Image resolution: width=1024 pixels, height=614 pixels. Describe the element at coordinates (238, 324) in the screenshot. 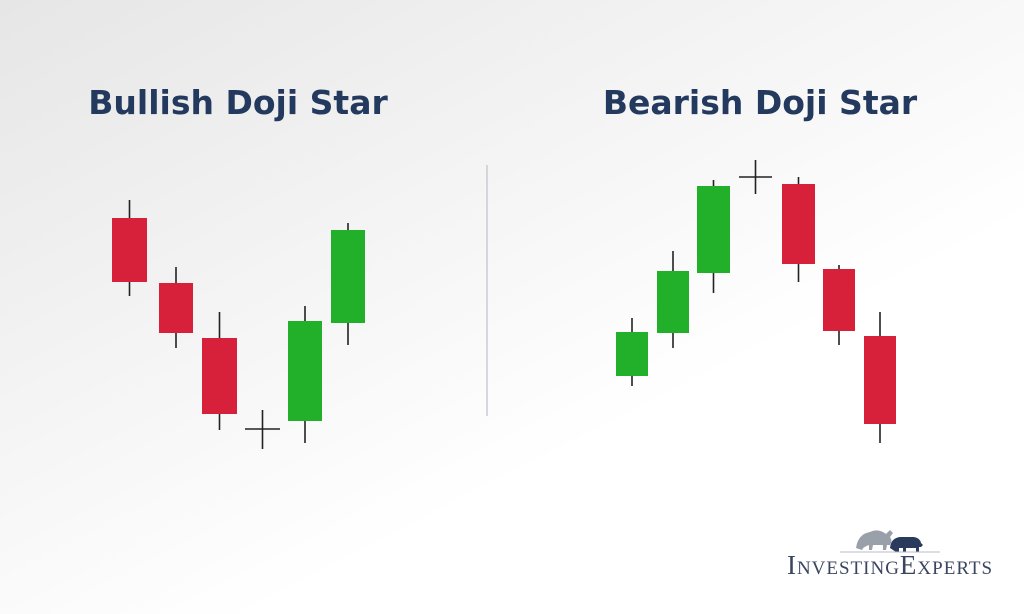

I see `bullish-candles` at that location.